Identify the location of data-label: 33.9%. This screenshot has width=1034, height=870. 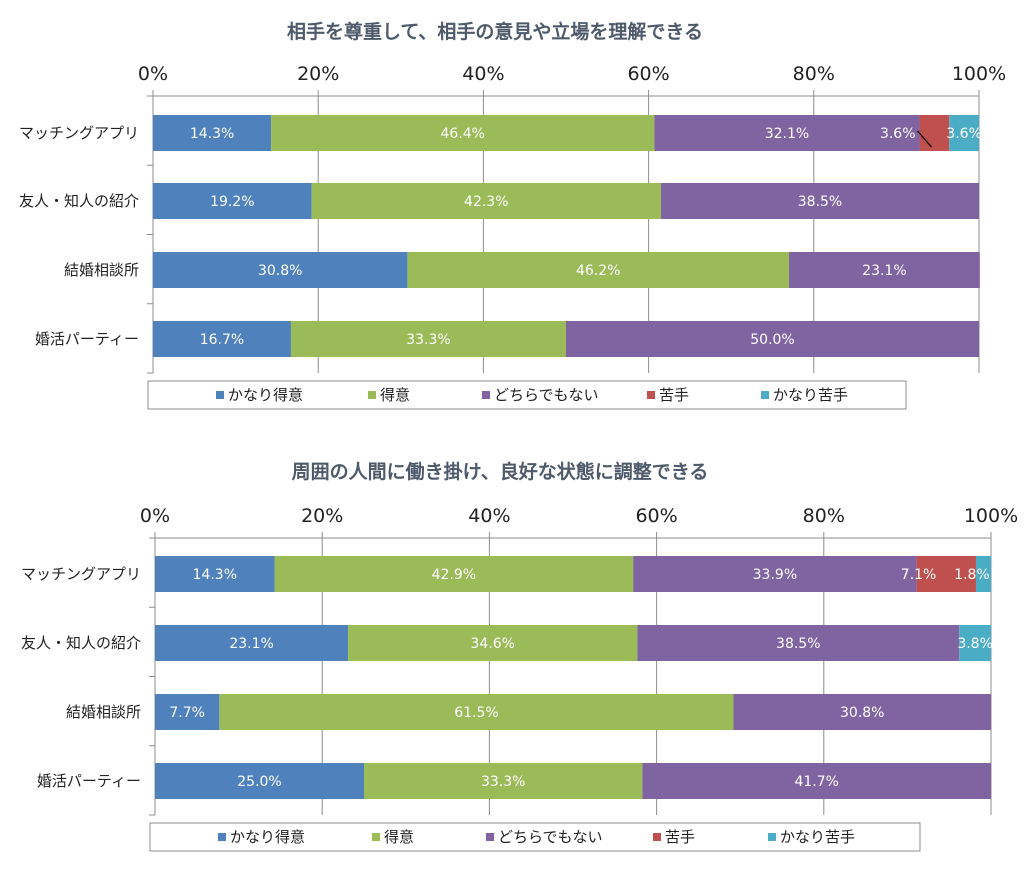
(775, 575).